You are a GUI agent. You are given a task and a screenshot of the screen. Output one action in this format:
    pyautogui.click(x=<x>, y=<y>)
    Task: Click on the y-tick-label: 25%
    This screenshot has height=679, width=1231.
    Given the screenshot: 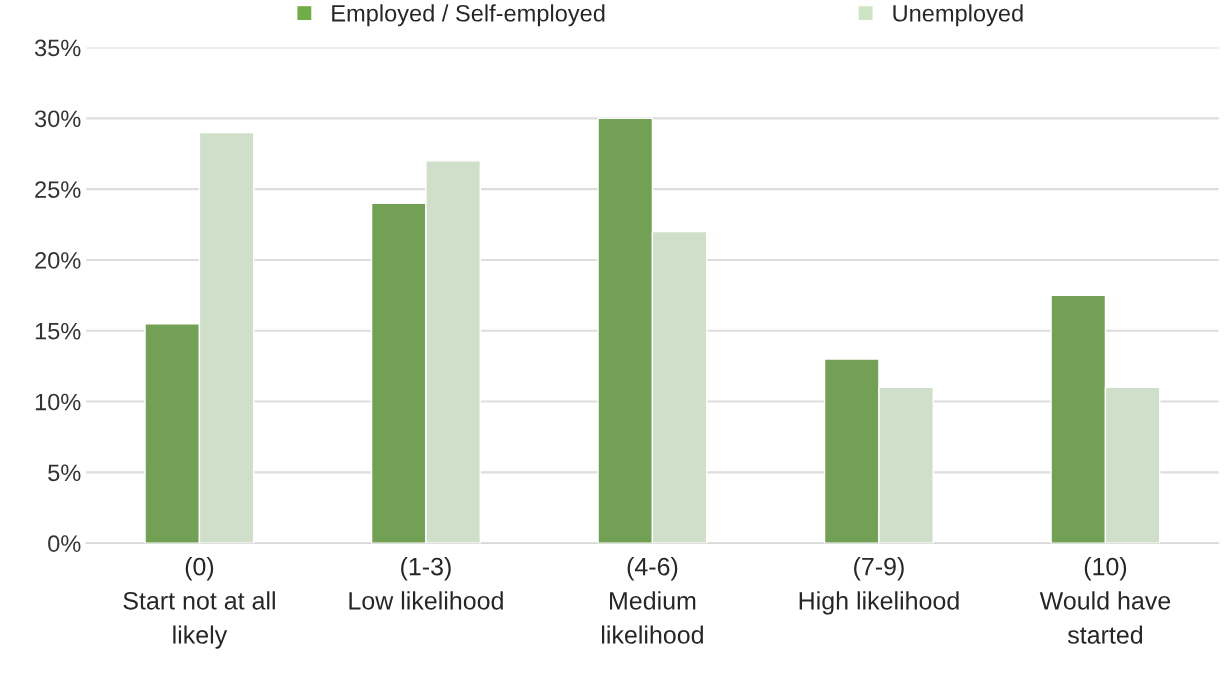 What is the action you would take?
    pyautogui.click(x=58, y=189)
    